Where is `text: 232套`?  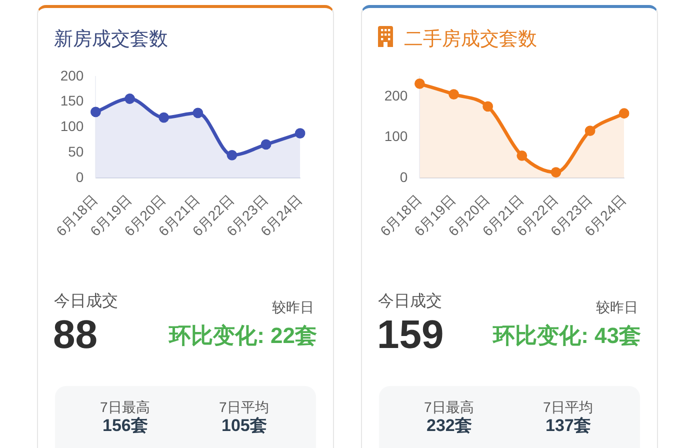 text: 232套 is located at coordinates (449, 426).